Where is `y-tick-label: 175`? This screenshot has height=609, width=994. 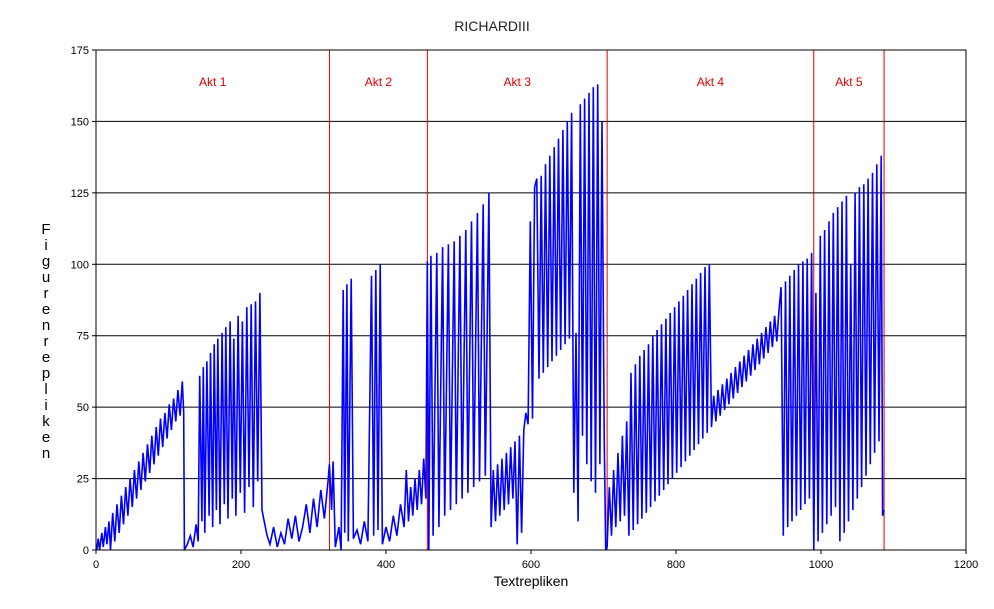 y-tick-label: 175 is located at coordinates (80, 51).